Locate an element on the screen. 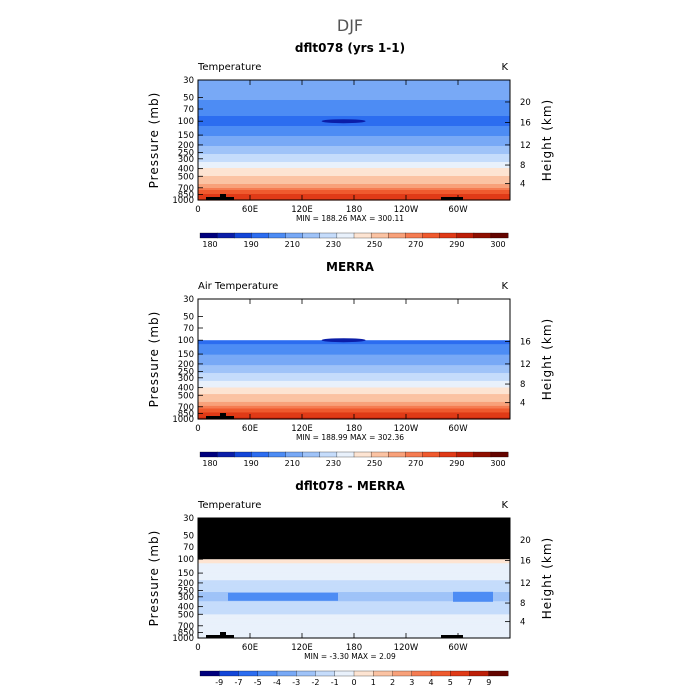 This screenshot has width=700, height=700. min-max-stats: MIN = 188.26 MAX = 300.11 is located at coordinates (350, 218).